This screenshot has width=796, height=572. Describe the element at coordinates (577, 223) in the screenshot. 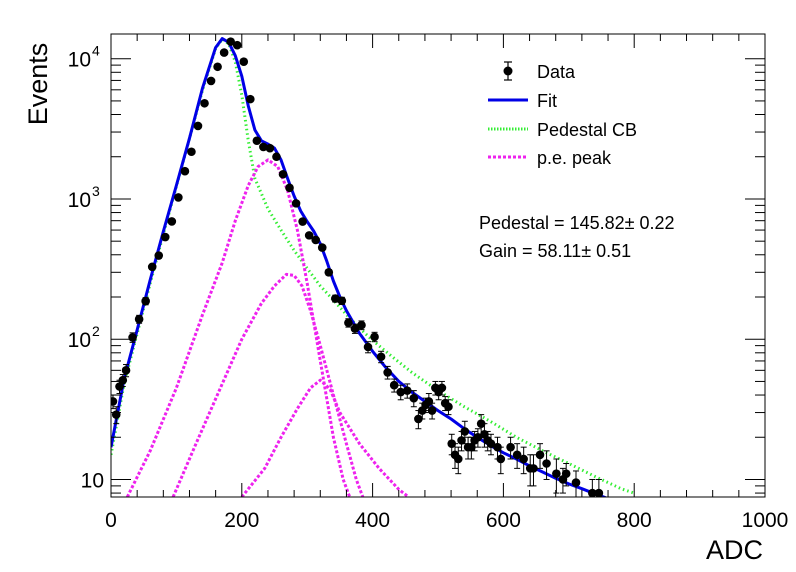

I see `annotation-pedestal: Pedestal = 145.82± 0.22` at that location.